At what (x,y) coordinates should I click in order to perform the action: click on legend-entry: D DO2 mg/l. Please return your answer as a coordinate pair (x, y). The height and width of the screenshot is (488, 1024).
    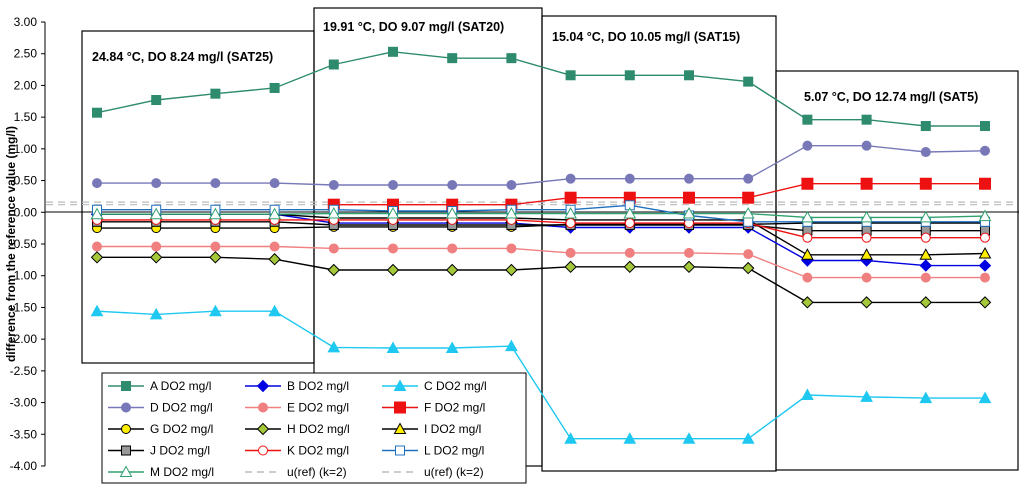
    Looking at the image, I should click on (160, 408).